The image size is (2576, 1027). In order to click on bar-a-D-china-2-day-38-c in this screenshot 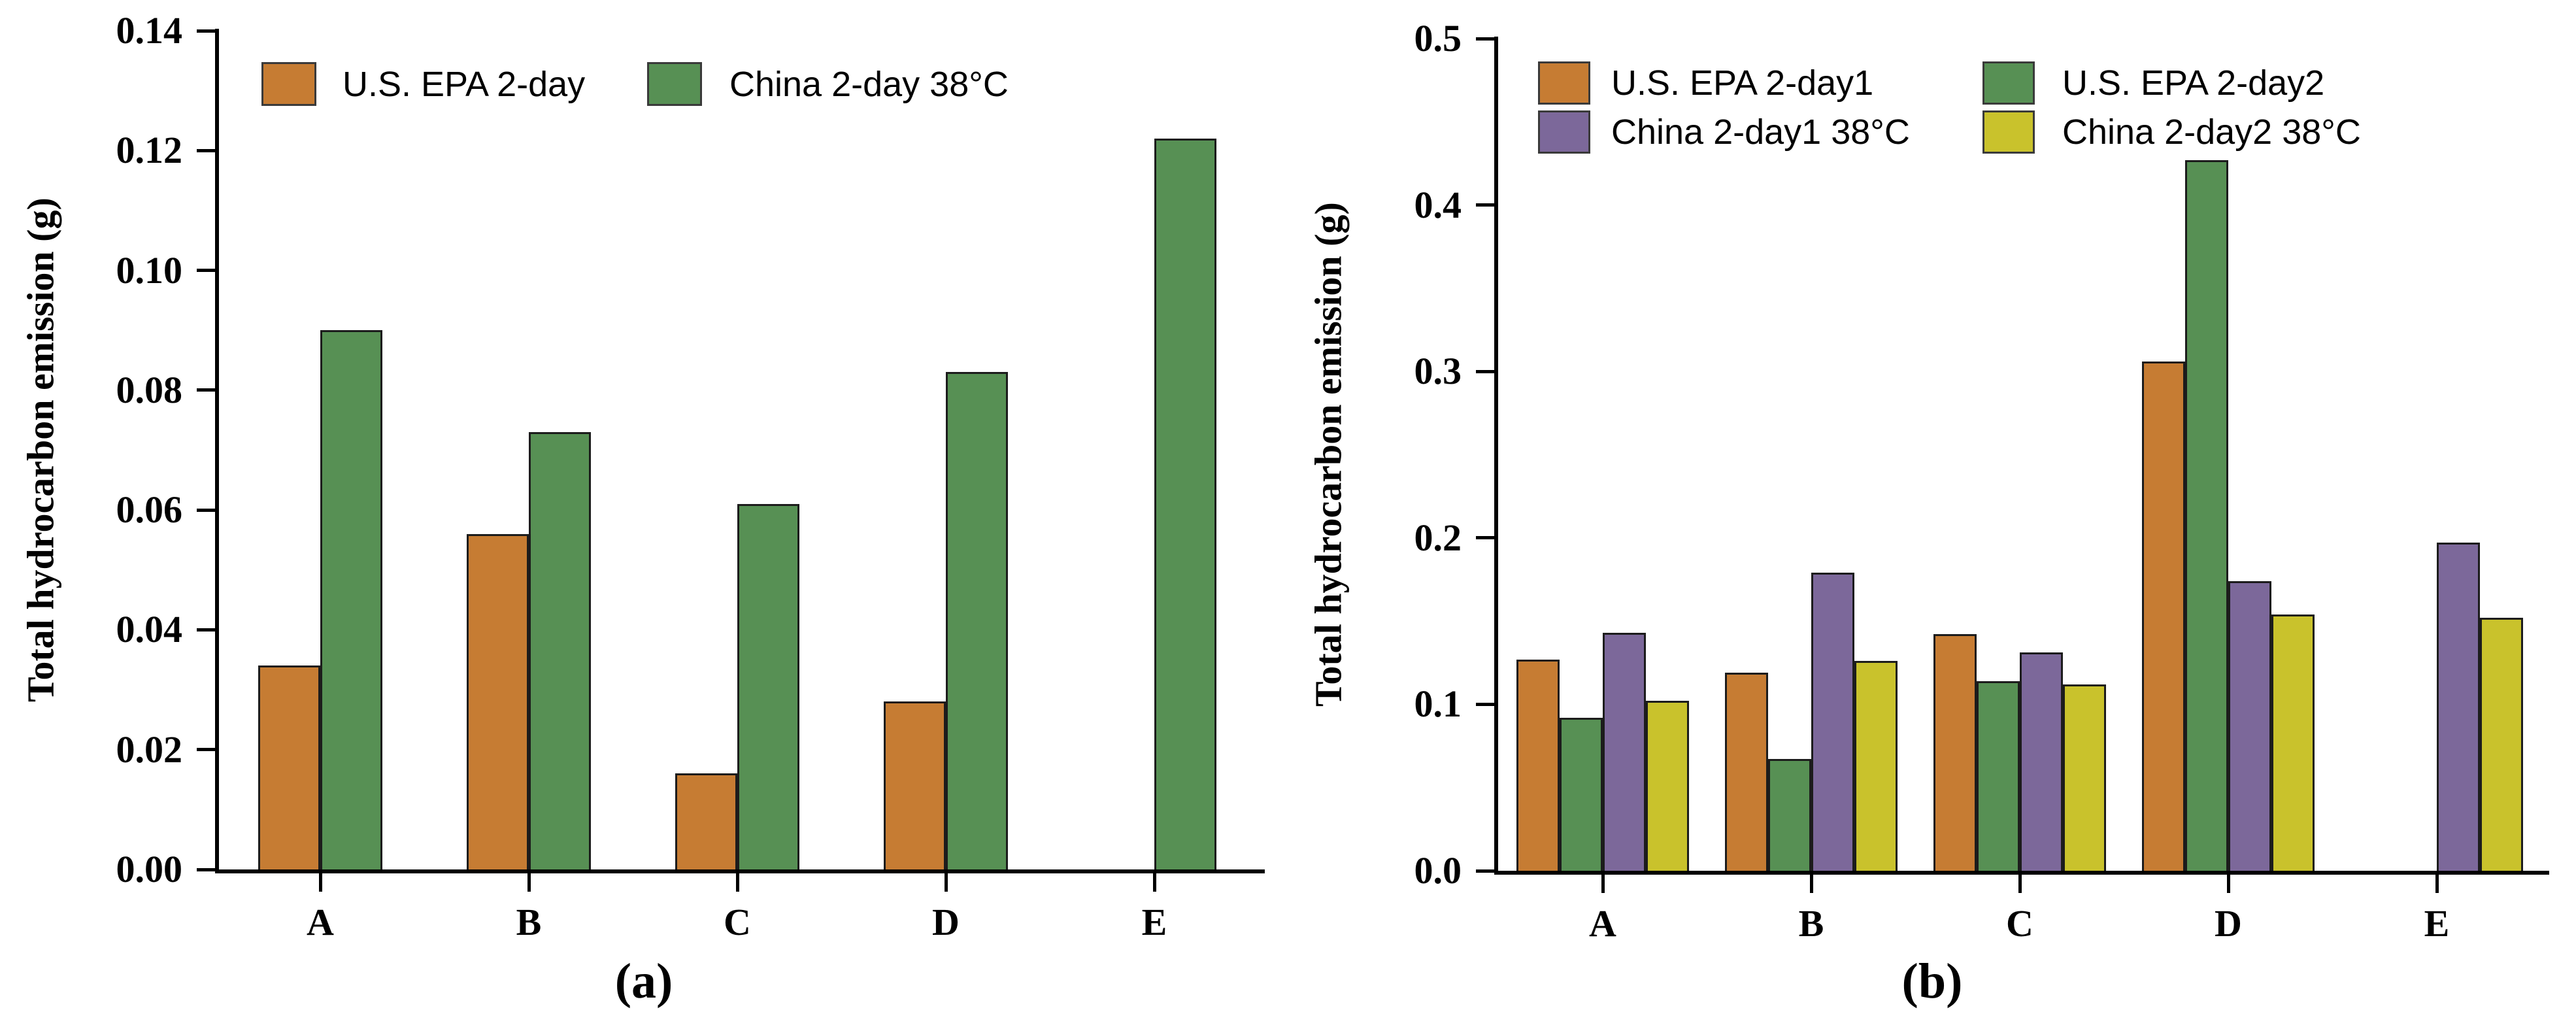, I will do `click(977, 621)`.